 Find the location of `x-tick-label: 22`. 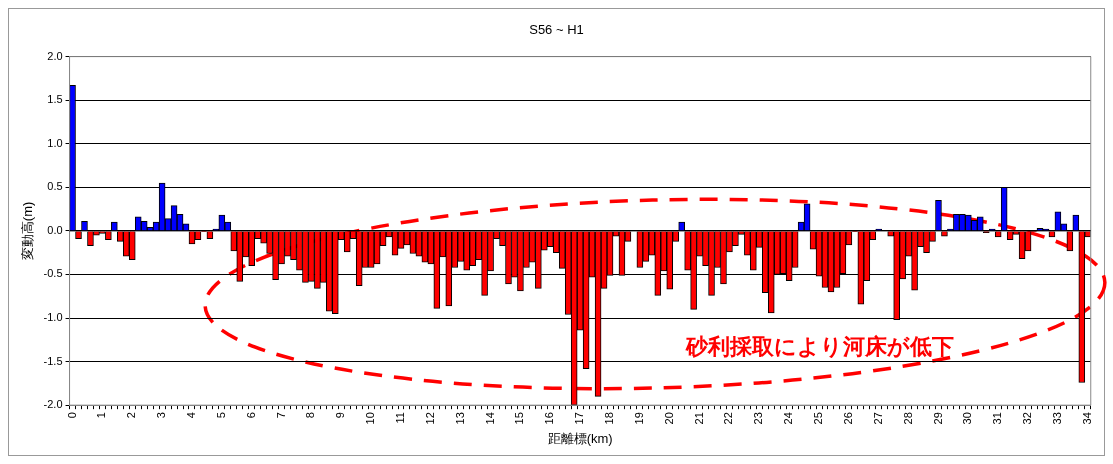

x-tick-label: 22 is located at coordinates (728, 418).